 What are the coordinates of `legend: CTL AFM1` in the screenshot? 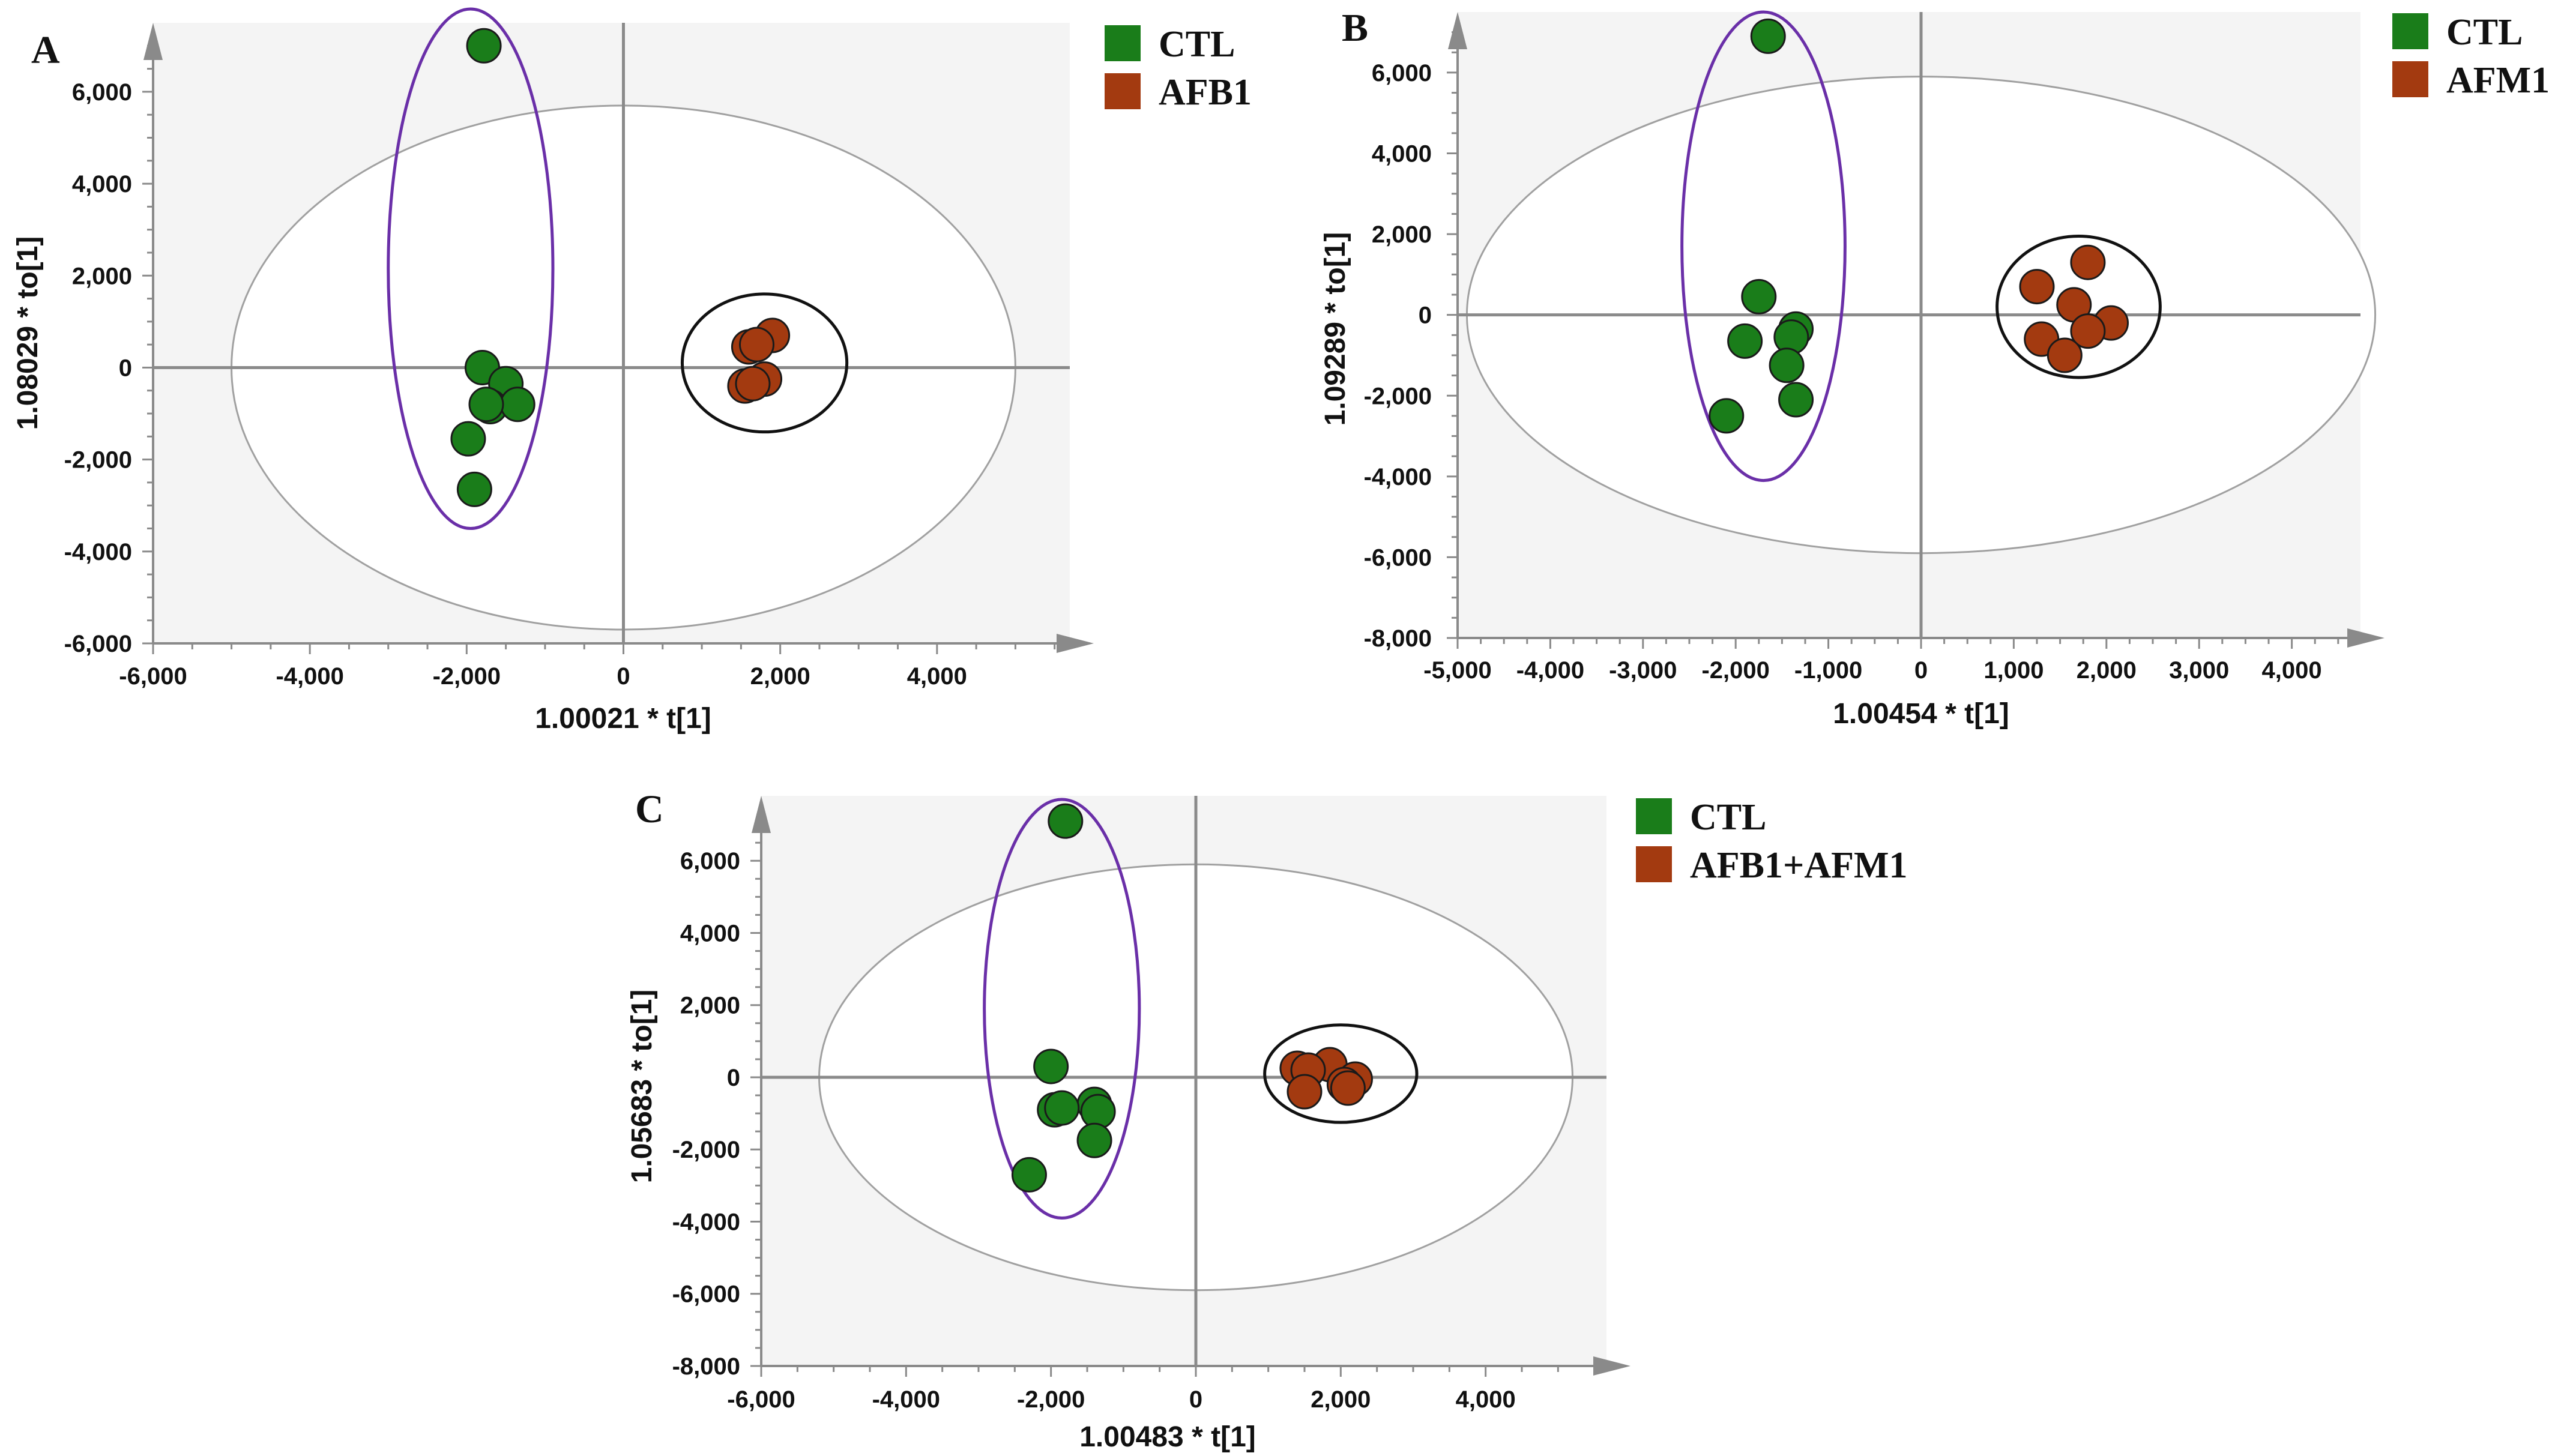 It's located at (2471, 56).